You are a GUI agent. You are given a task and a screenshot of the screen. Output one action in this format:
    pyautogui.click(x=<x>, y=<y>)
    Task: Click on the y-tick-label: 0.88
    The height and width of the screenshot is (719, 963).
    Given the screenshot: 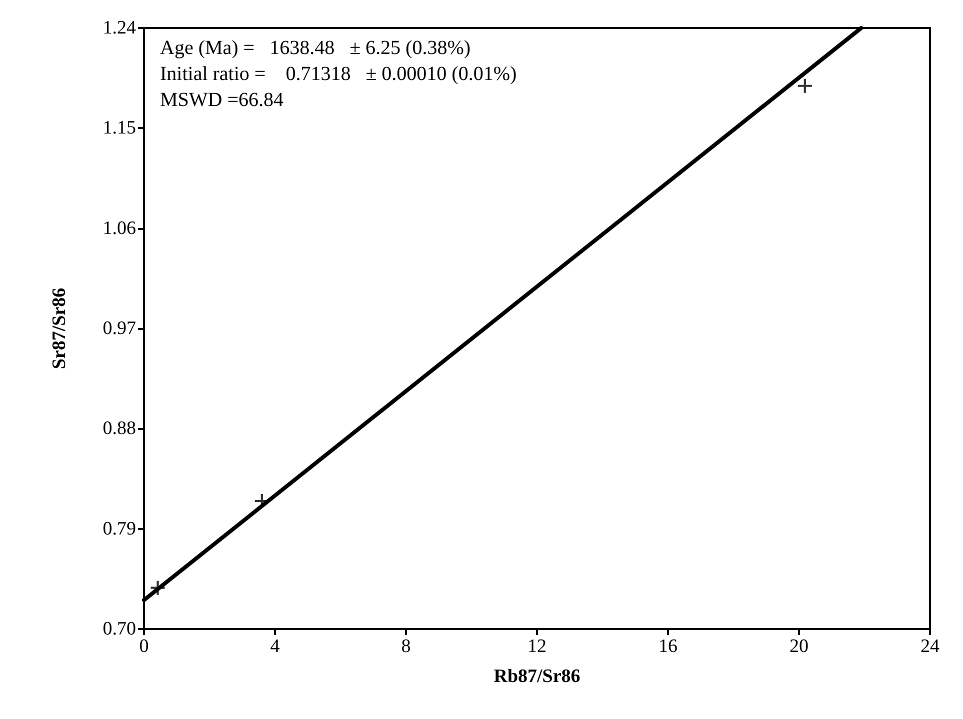 What is the action you would take?
    pyautogui.click(x=119, y=429)
    